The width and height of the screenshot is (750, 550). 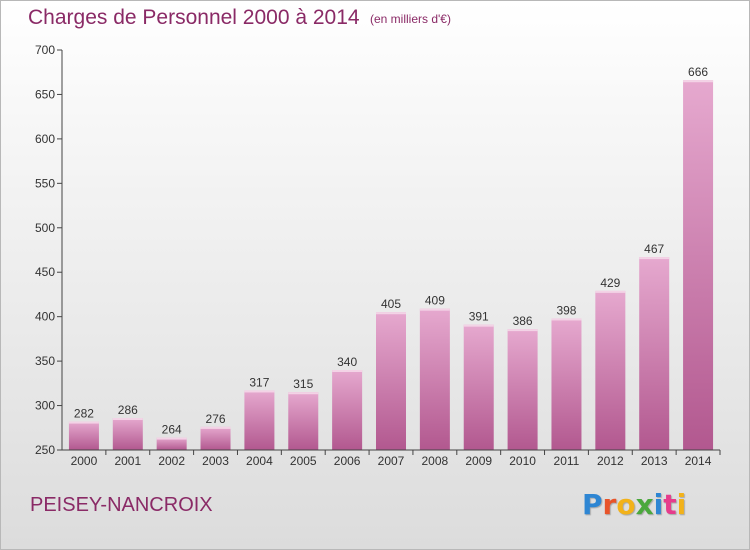 I want to click on data-label: 386, so click(x=523, y=321).